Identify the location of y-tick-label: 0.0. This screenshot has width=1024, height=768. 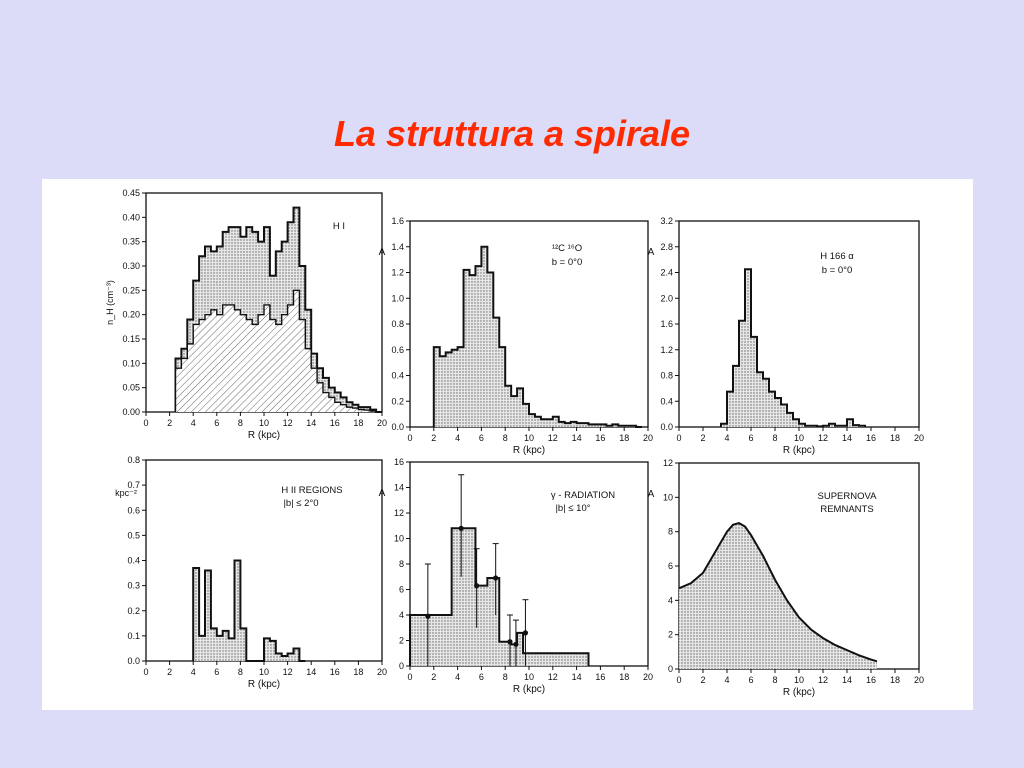
(397, 427).